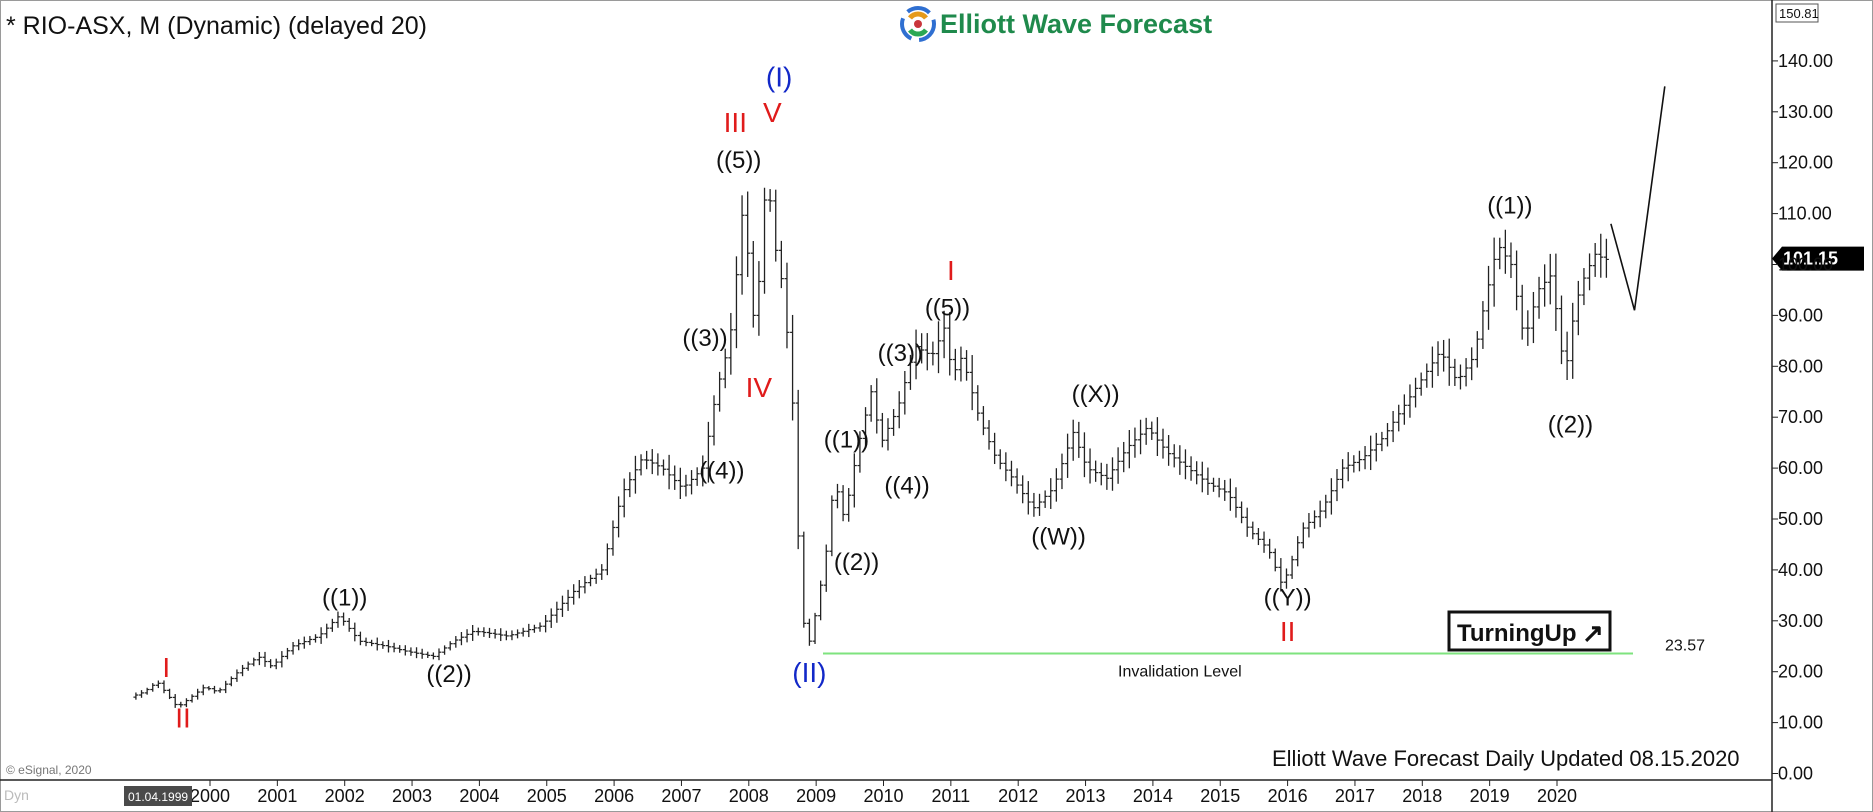 The image size is (1873, 812). Describe the element at coordinates (918, 24) in the screenshot. I see `brand-logo` at that location.